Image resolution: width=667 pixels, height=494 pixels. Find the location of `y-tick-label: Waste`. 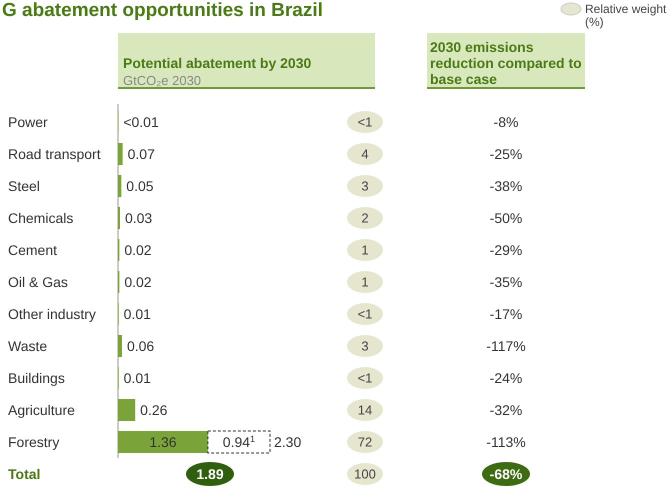

y-tick-label: Waste is located at coordinates (28, 346).